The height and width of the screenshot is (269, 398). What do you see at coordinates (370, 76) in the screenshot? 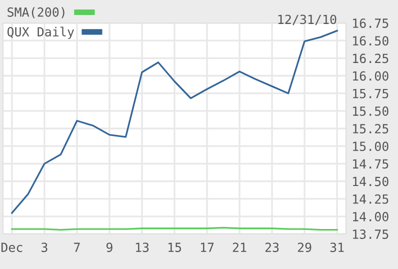
I see `y-tick-label: 16.00` at bounding box center [370, 76].